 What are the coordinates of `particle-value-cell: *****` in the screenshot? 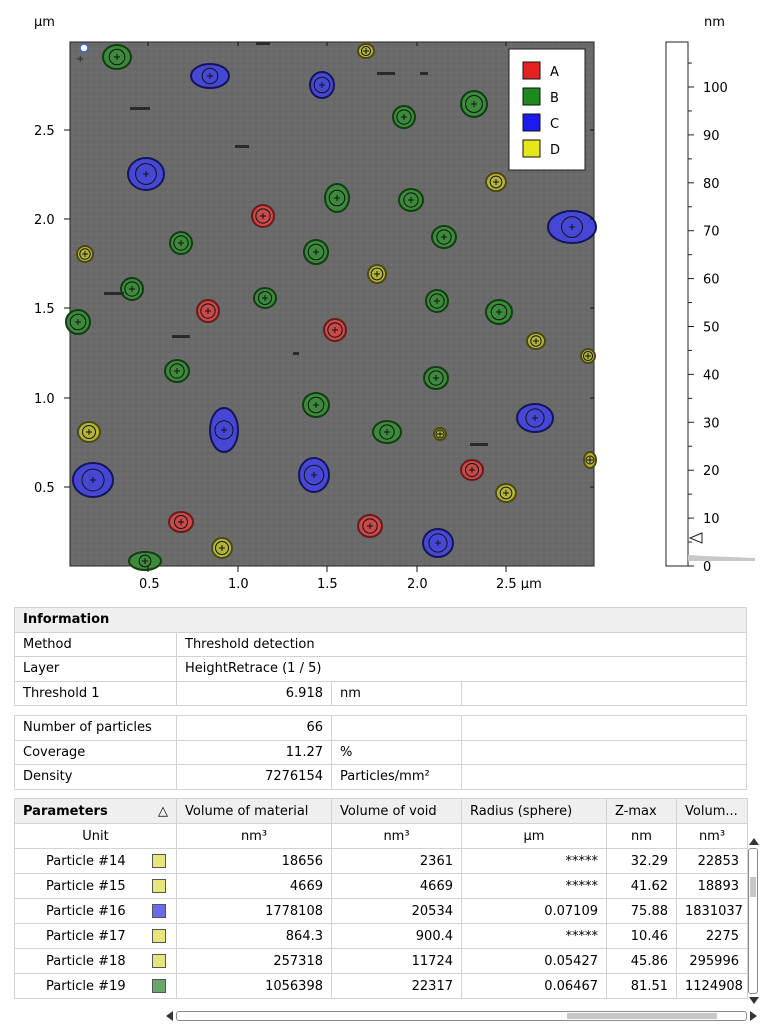 It's located at (534, 886).